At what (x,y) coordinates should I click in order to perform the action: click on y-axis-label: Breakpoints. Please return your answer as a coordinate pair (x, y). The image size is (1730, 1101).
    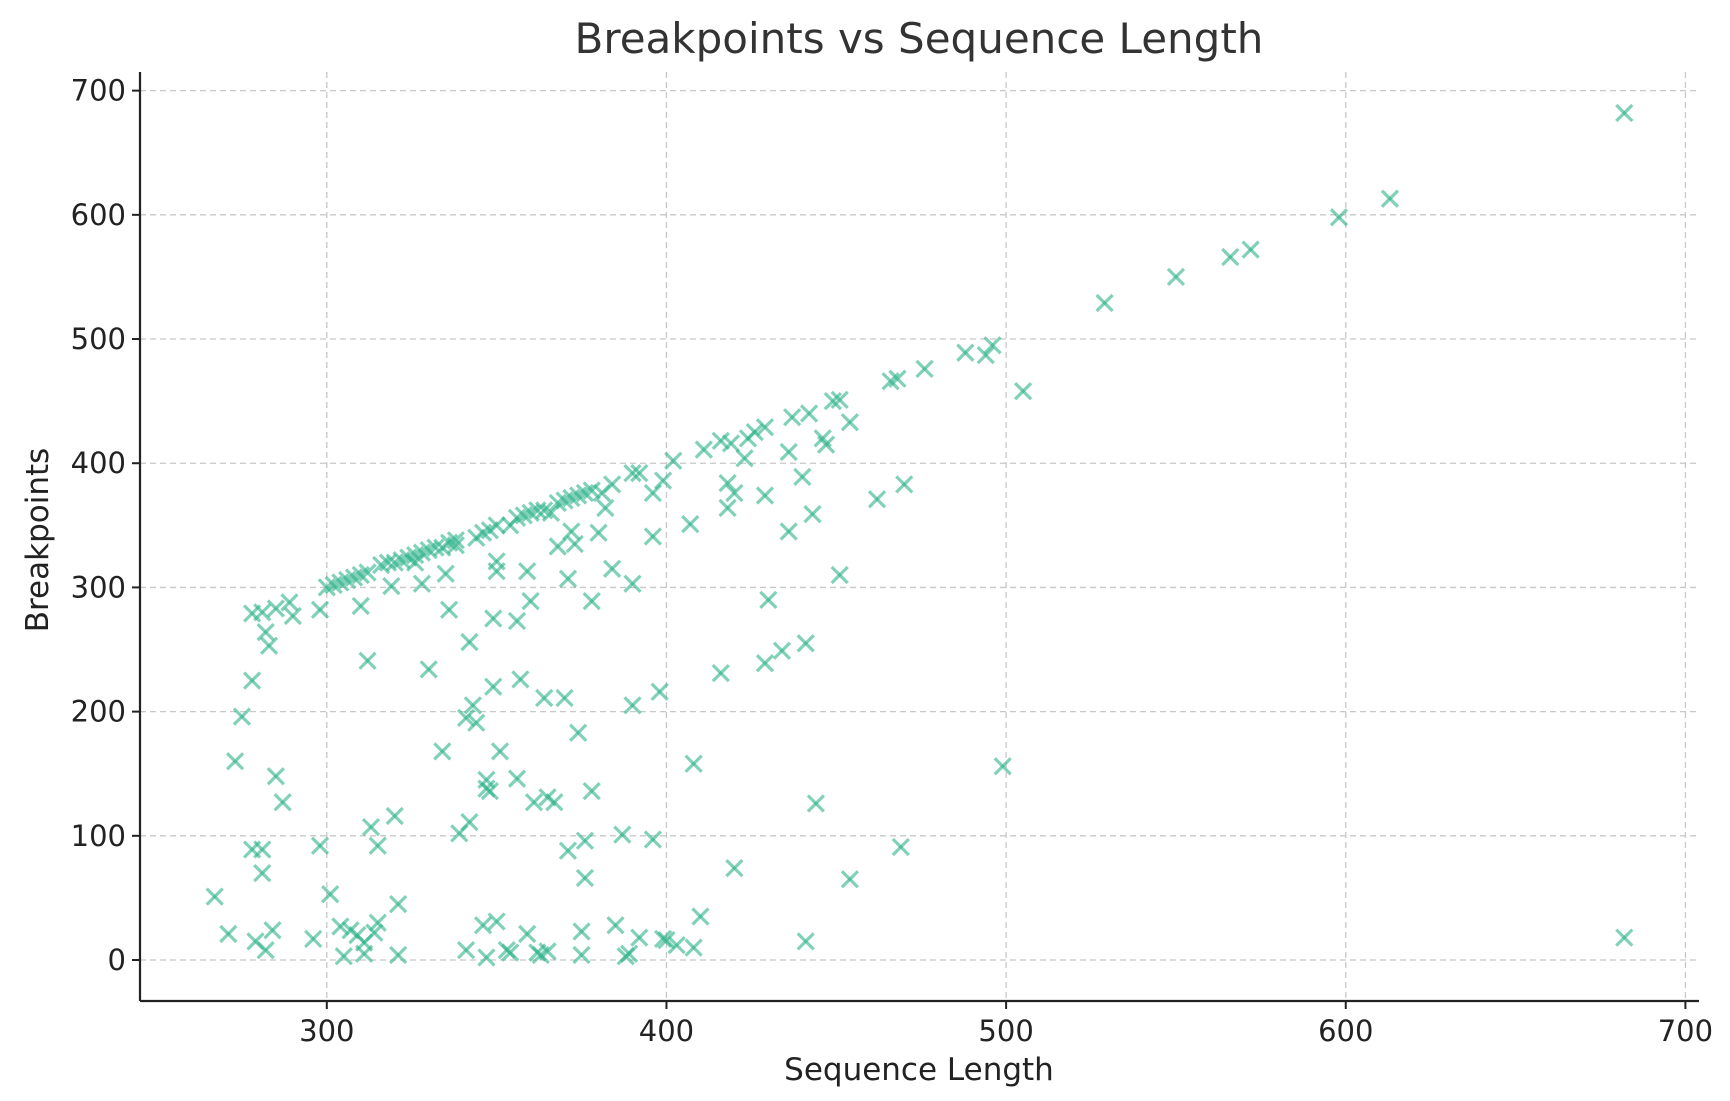
    Looking at the image, I should click on (38, 540).